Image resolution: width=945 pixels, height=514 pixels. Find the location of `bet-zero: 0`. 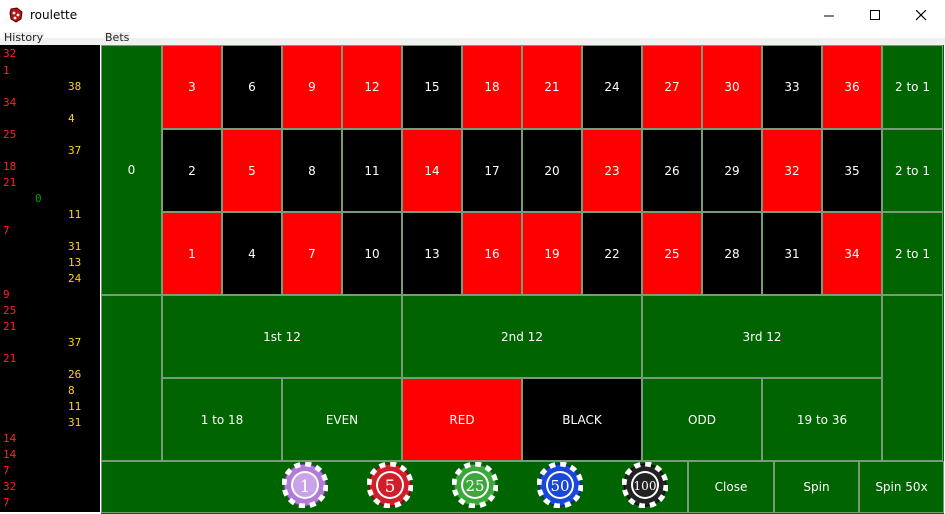

bet-zero: 0 is located at coordinates (131, 170).